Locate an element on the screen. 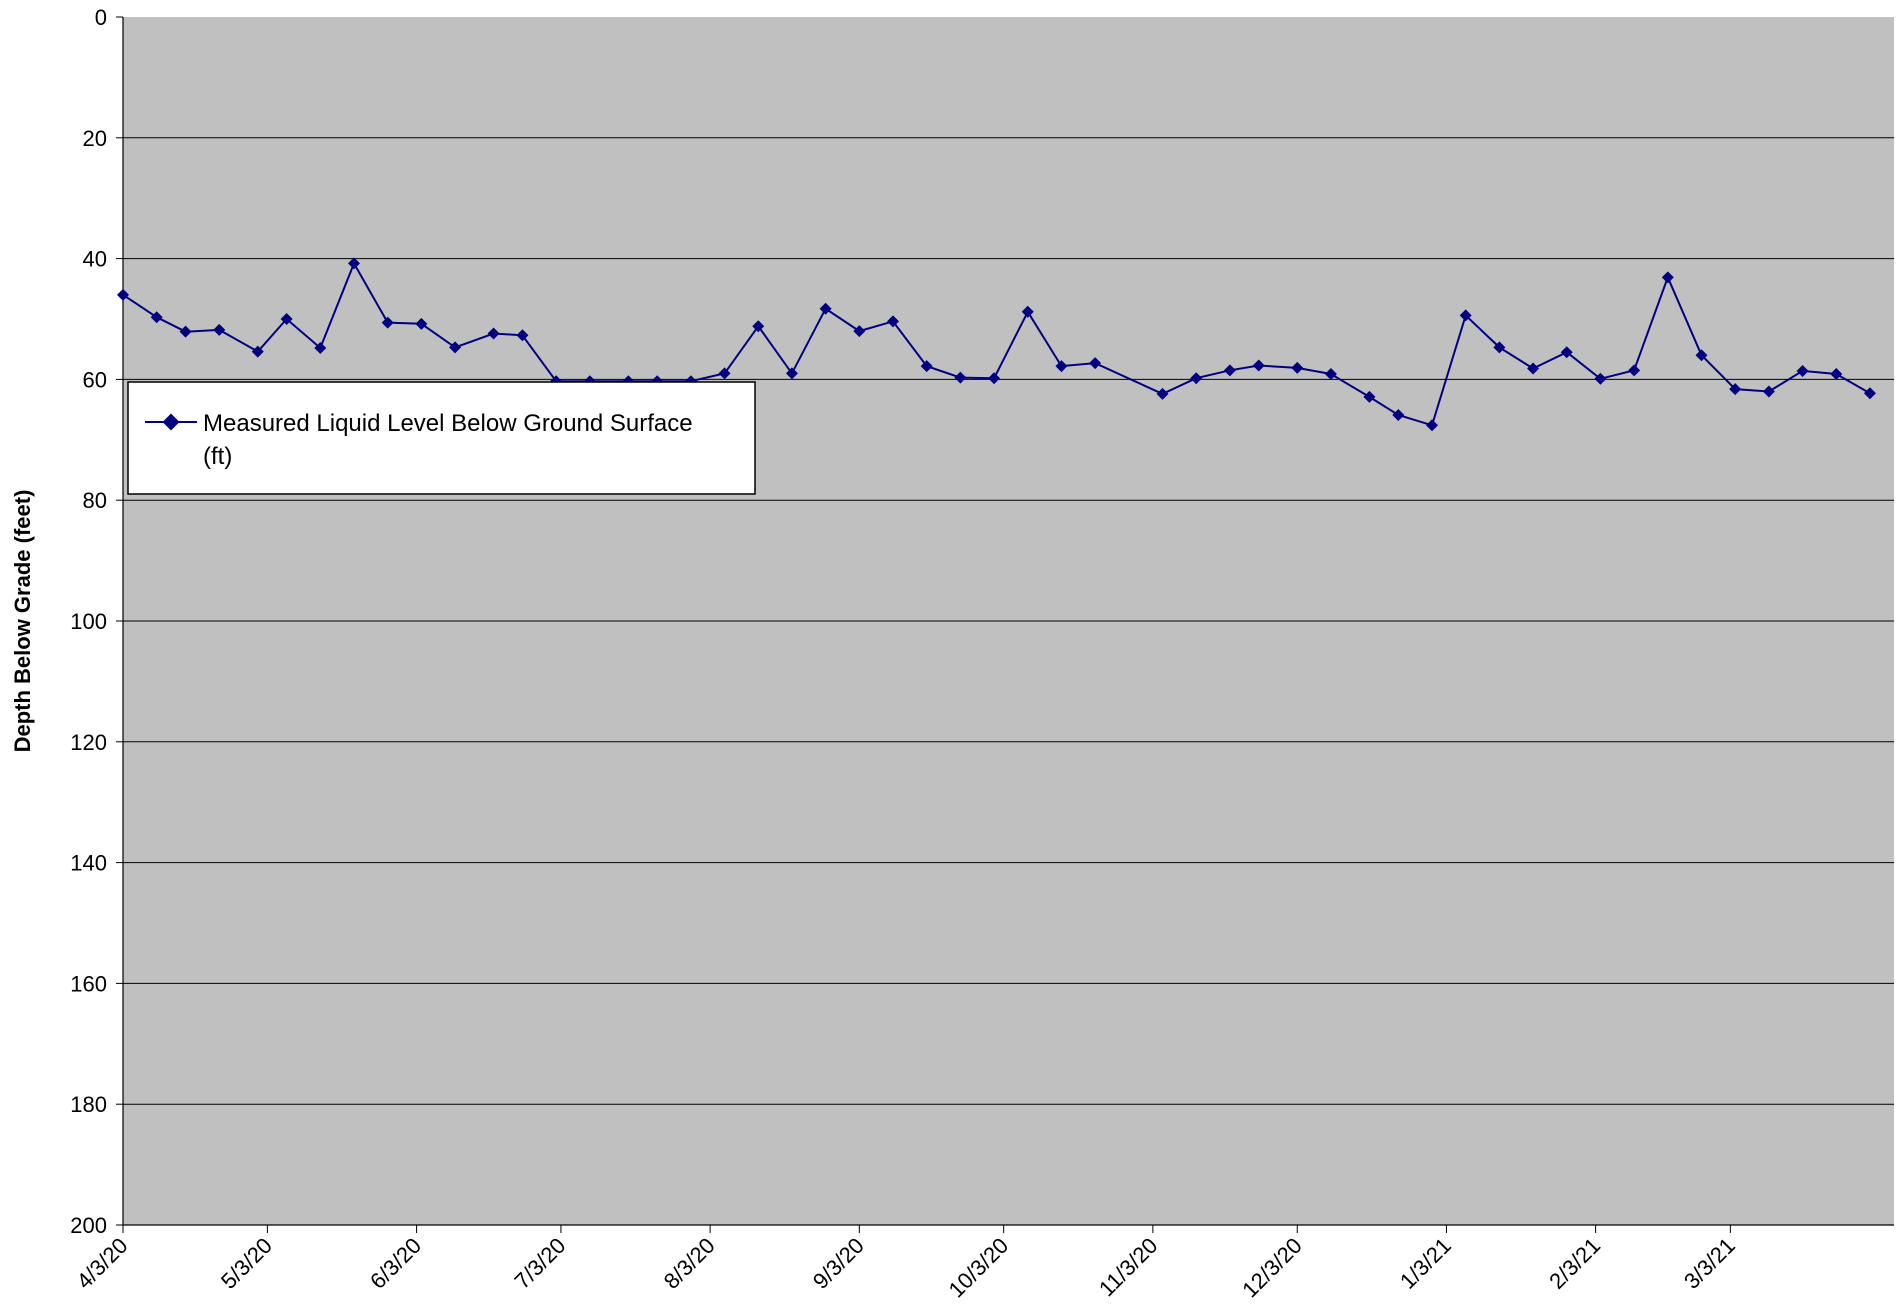 The image size is (1902, 1315). x-tick-label: 1/3/21 is located at coordinates (1425, 1263).